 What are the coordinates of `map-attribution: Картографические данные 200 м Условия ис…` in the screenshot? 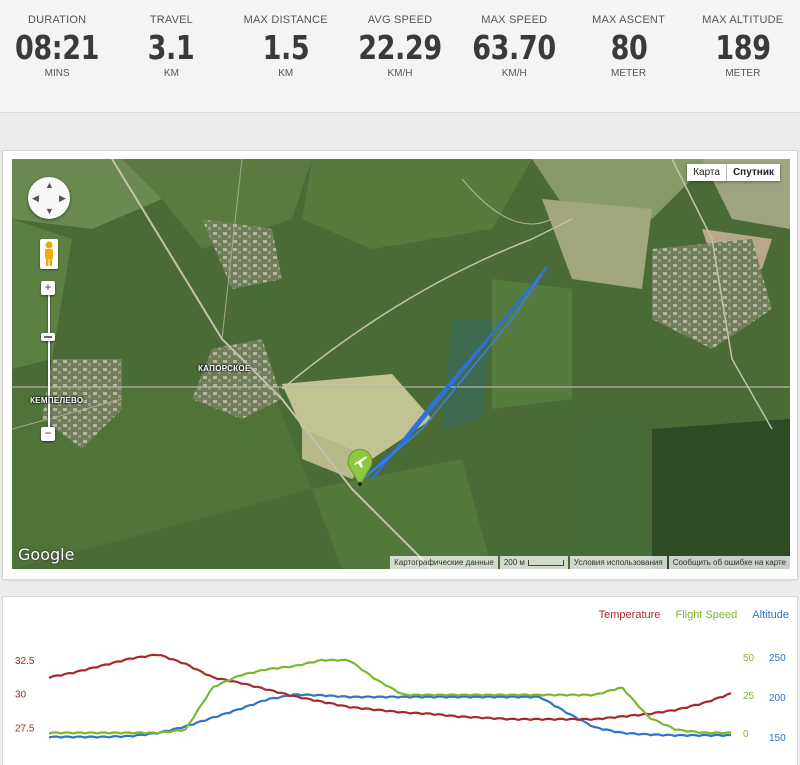 It's located at (589, 562).